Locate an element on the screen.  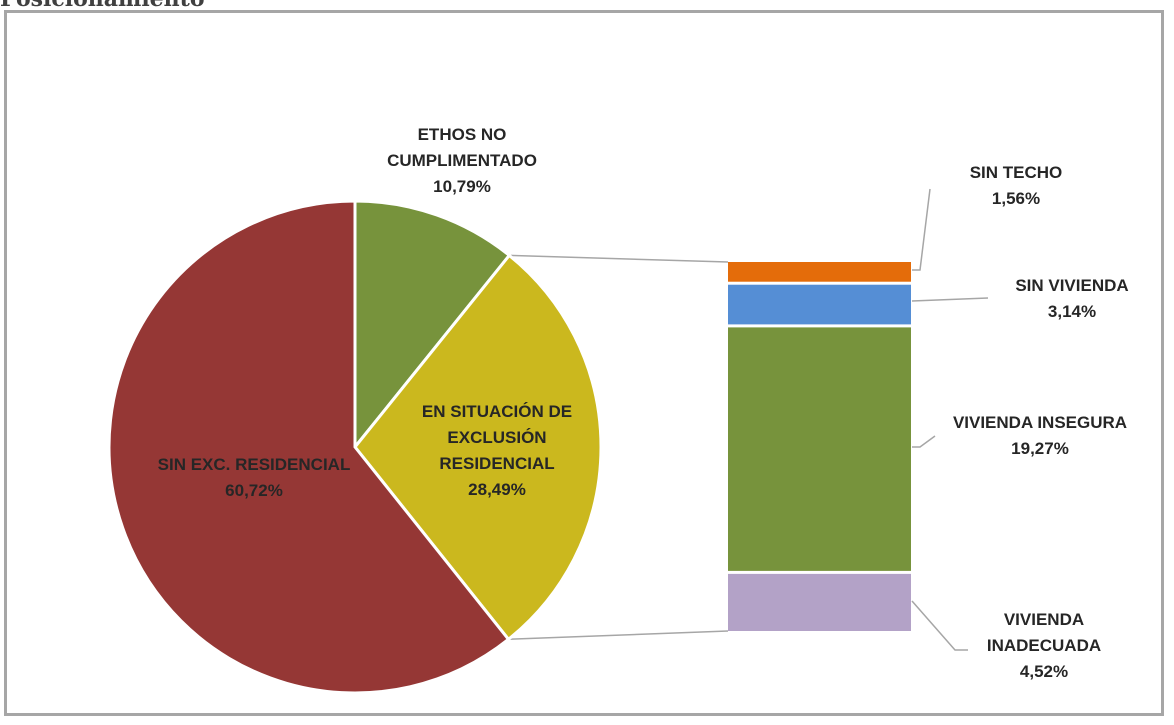
bar-segment-sin-vivienda is located at coordinates (819, 304).